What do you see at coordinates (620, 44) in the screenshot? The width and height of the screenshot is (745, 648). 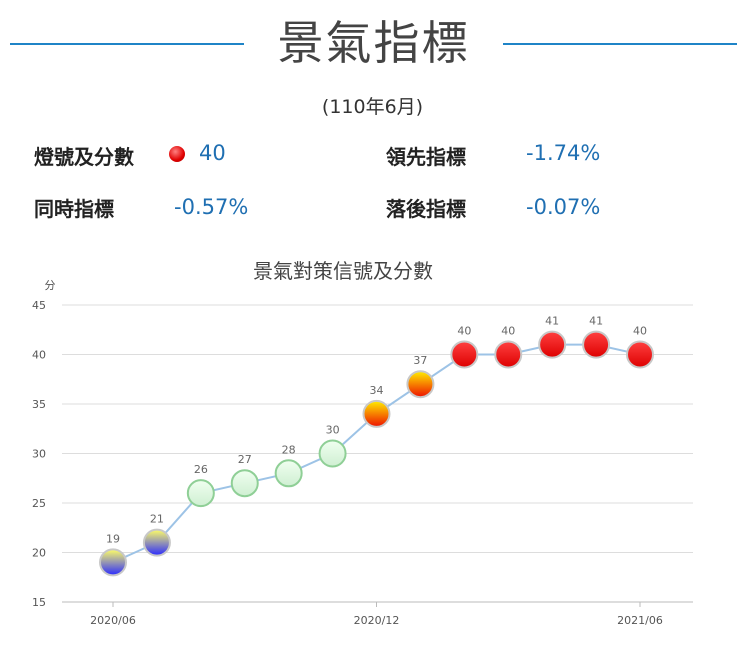 I see `title-divider-right` at bounding box center [620, 44].